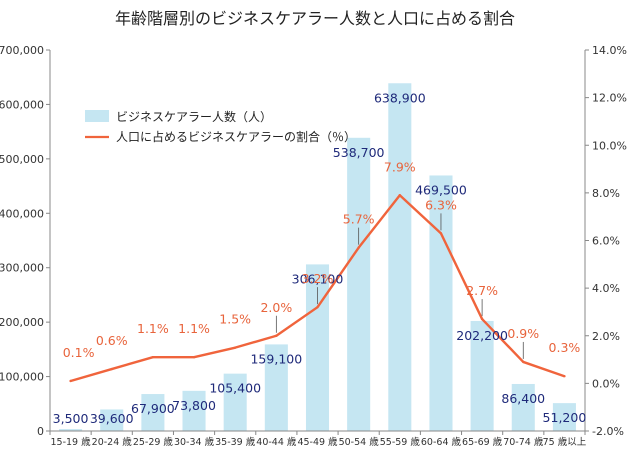  I want to click on line-value-label: 3.2%, so click(318, 278).